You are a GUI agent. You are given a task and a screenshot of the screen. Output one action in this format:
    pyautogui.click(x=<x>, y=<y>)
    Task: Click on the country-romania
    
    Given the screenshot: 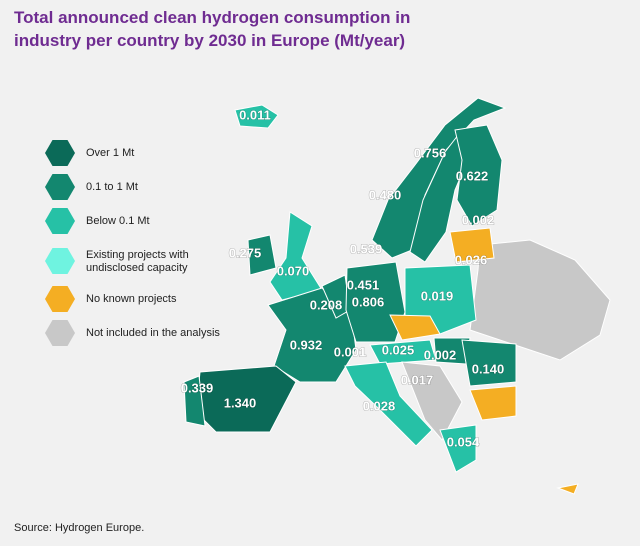 What is the action you would take?
    pyautogui.click(x=489, y=363)
    